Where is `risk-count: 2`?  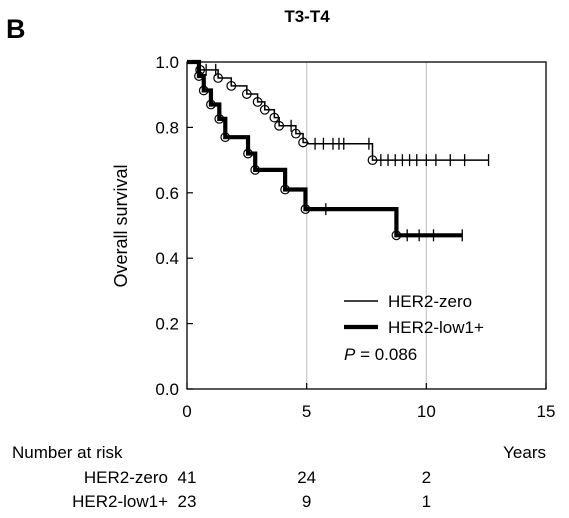 risk-count: 2 is located at coordinates (426, 477).